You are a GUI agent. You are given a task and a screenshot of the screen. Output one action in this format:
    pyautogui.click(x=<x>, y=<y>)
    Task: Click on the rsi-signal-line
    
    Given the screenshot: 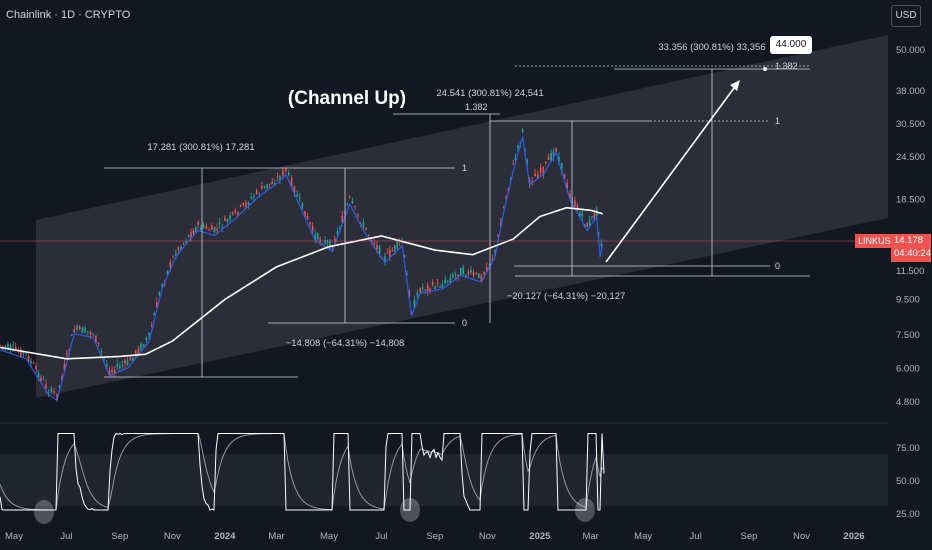 What is the action you would take?
    pyautogui.click(x=302, y=471)
    